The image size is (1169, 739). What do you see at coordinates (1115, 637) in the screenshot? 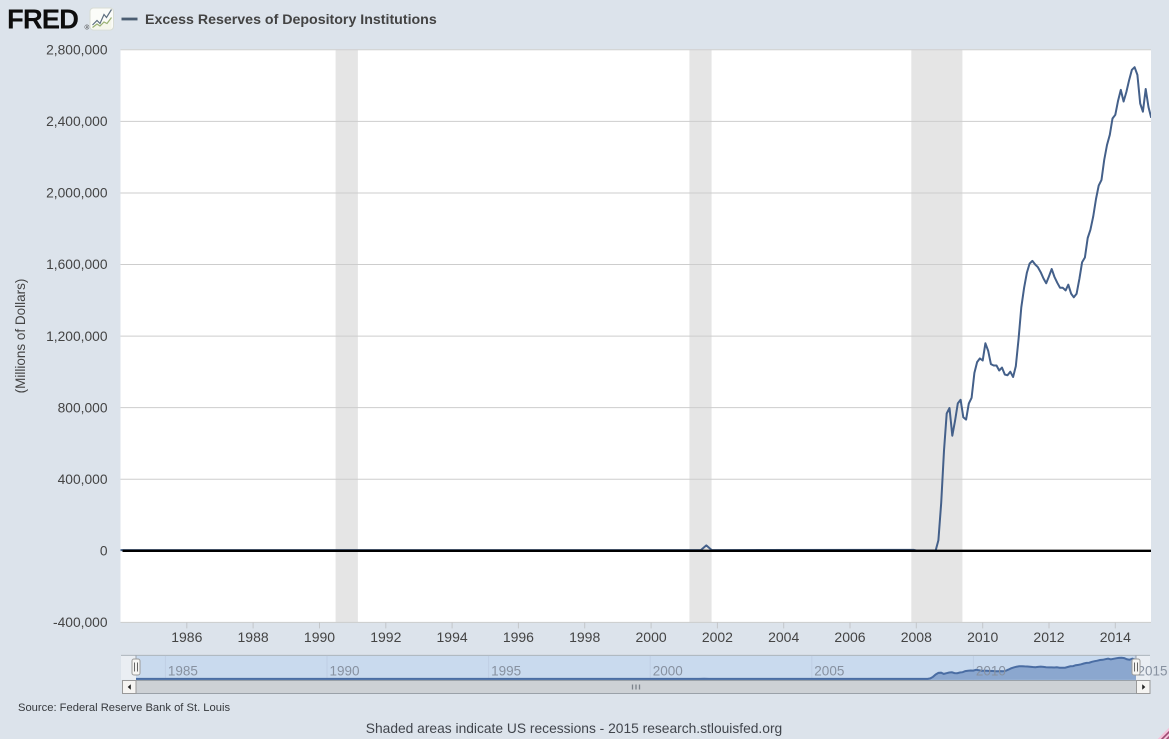
I see `svg-text: 2014` at bounding box center [1115, 637].